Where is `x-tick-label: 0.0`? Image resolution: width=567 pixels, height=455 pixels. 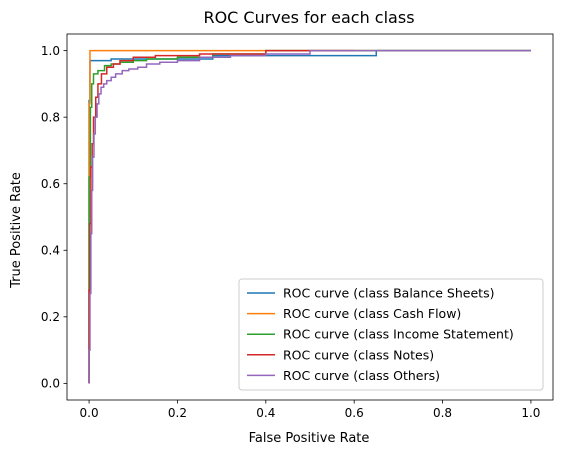
x-tick-label: 0.0 is located at coordinates (89, 413).